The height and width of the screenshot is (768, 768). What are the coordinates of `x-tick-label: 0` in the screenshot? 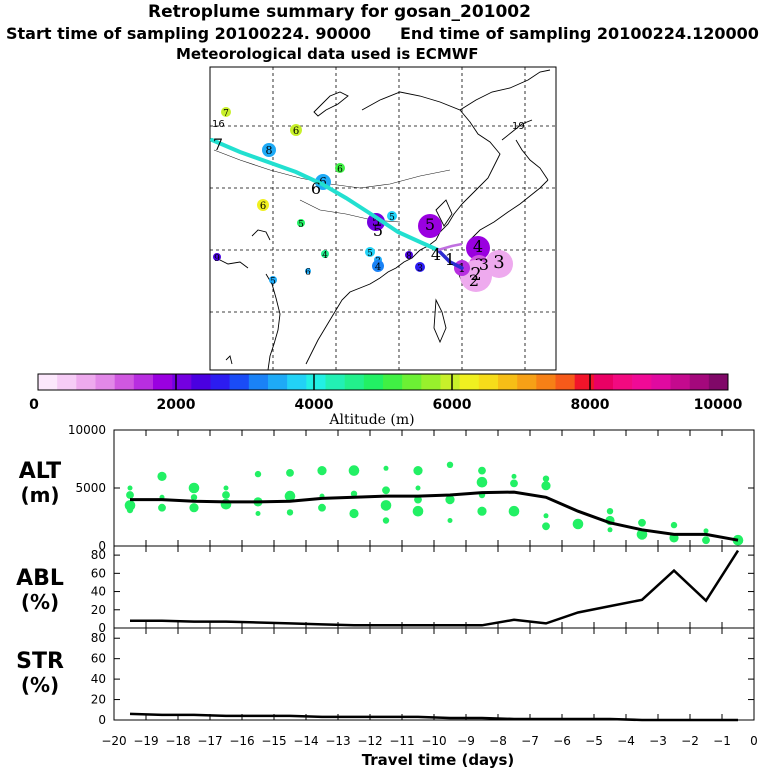 It's located at (754, 741).